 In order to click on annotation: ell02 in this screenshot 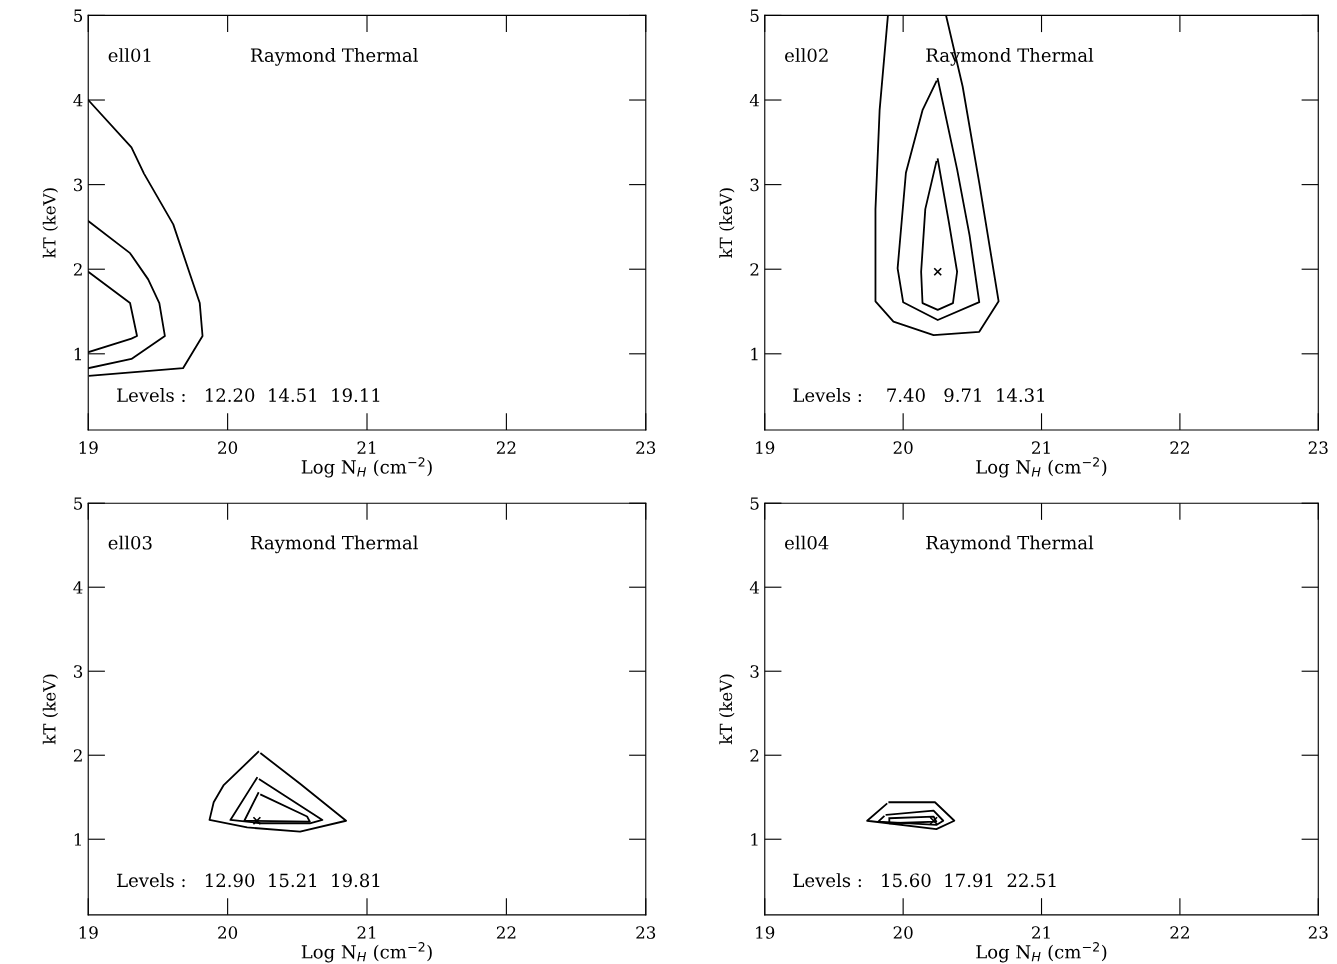, I will do `click(806, 55)`.